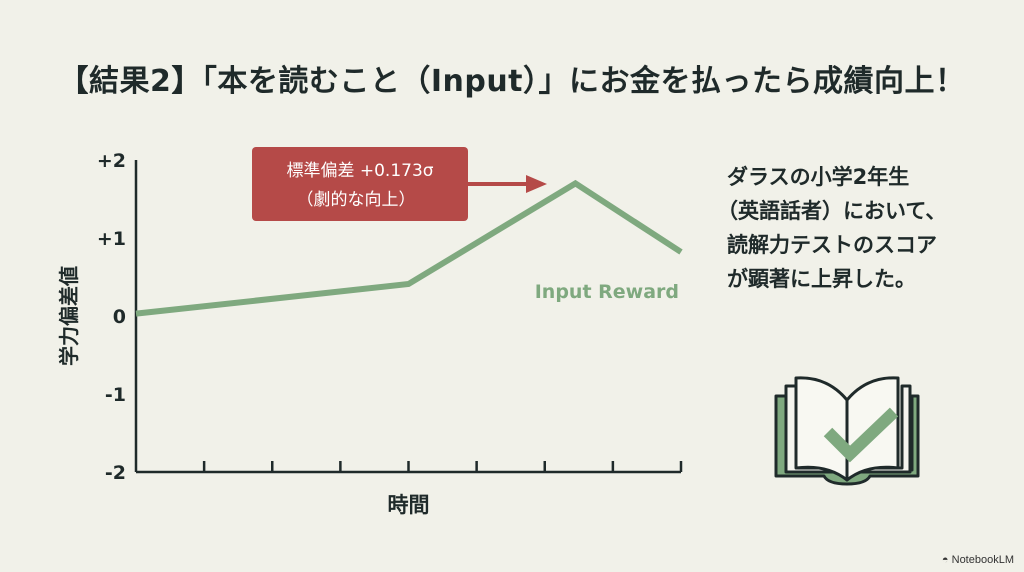 Image resolution: width=1024 pixels, height=572 pixels. I want to click on slide-title: 【結果2】「本を読むこと（Input）」にお金を払ったら成績向上！, so click(512, 81).